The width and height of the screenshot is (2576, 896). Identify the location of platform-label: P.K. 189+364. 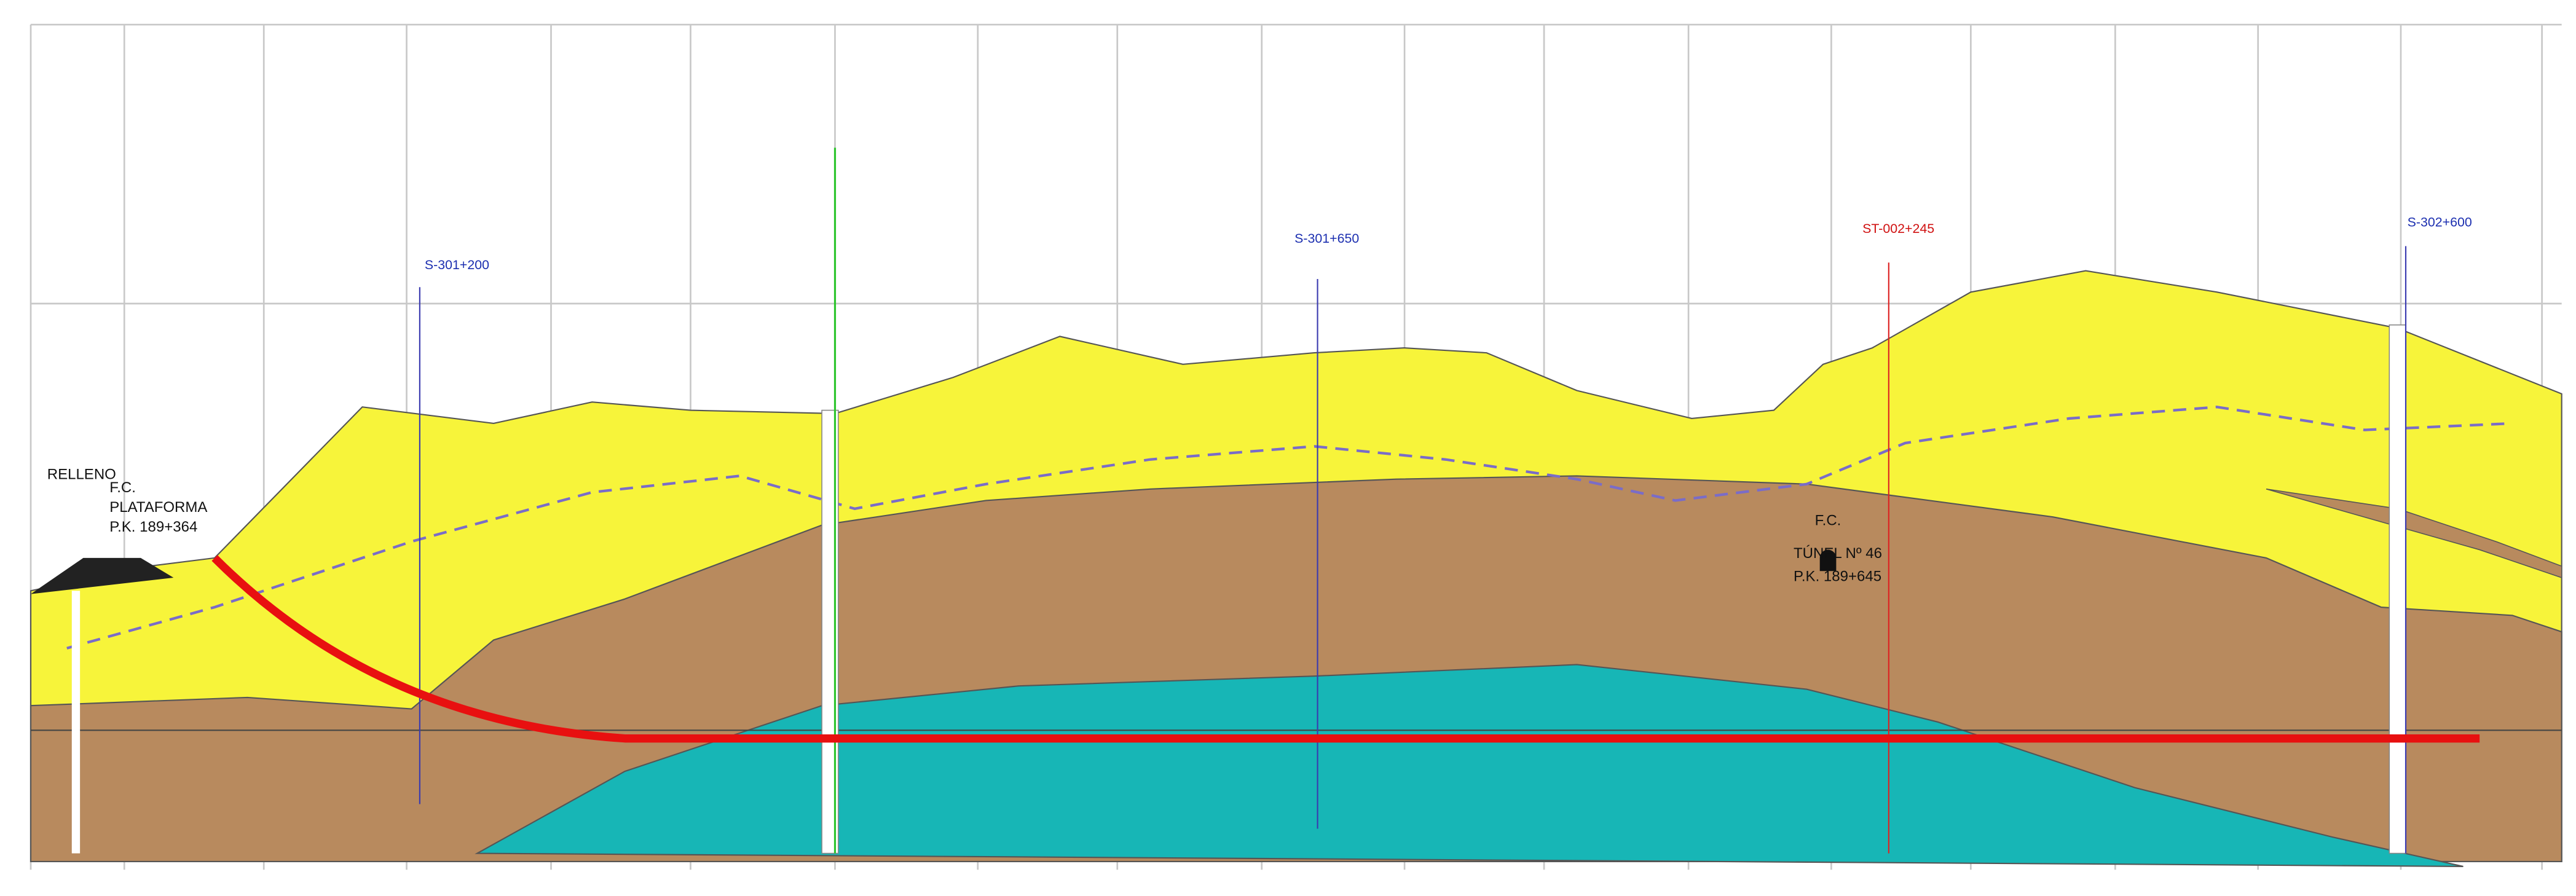
(153, 527).